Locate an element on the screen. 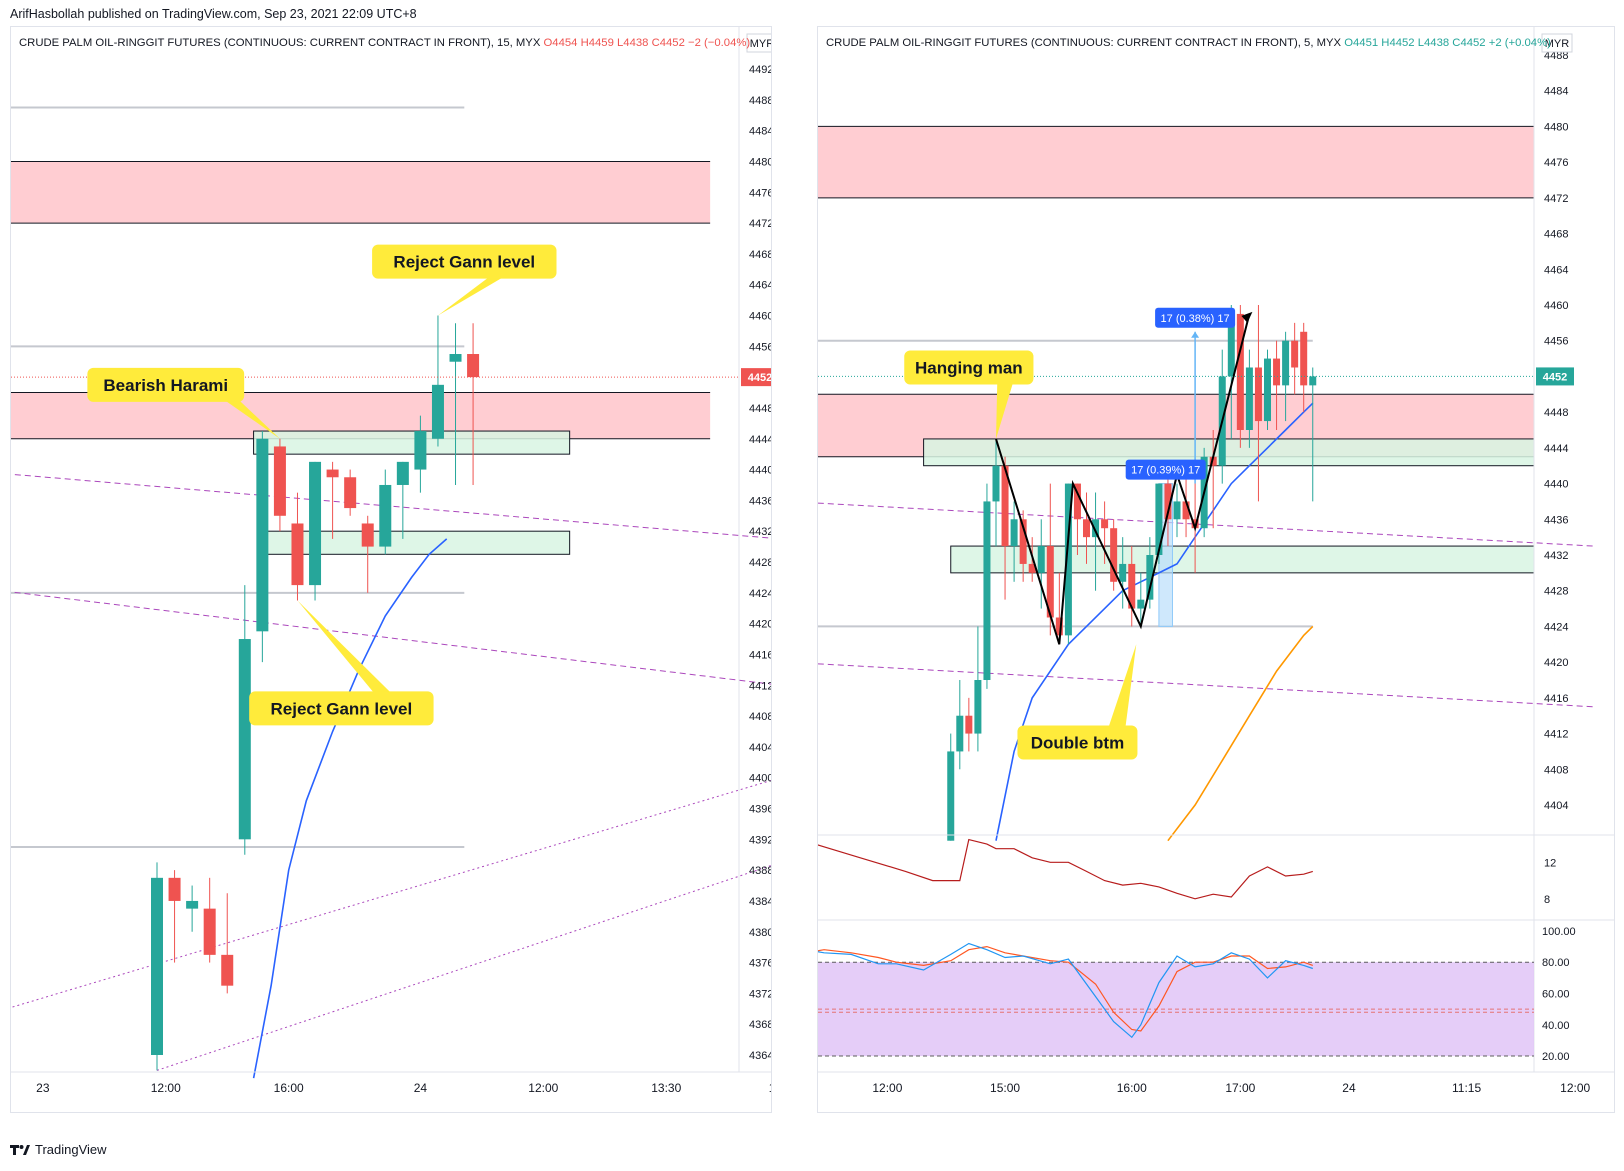 Image resolution: width=1624 pixels, height=1171 pixels. measure-label: 17 (0.39%) 17 is located at coordinates (1165, 471).